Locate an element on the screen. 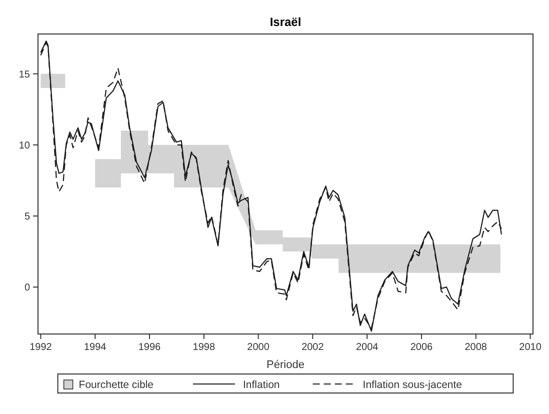  x-tick-label: 2010 is located at coordinates (530, 347).